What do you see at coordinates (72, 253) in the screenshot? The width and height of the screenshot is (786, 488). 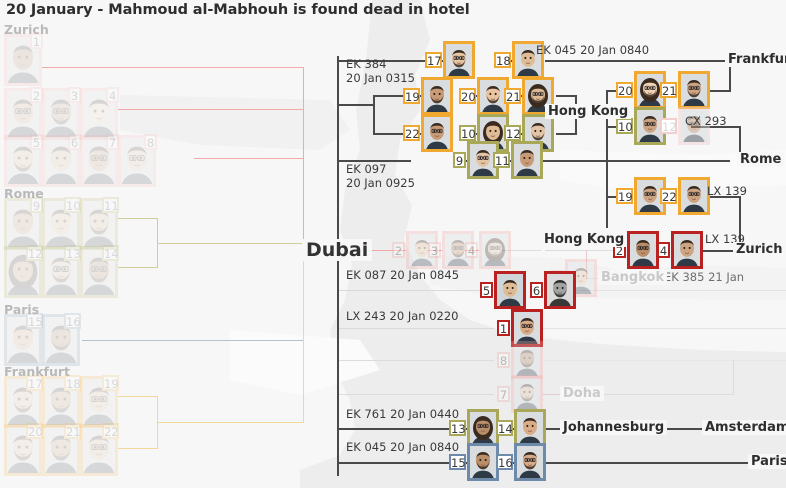 I see `suspect-number-badge: 13` at bounding box center [72, 253].